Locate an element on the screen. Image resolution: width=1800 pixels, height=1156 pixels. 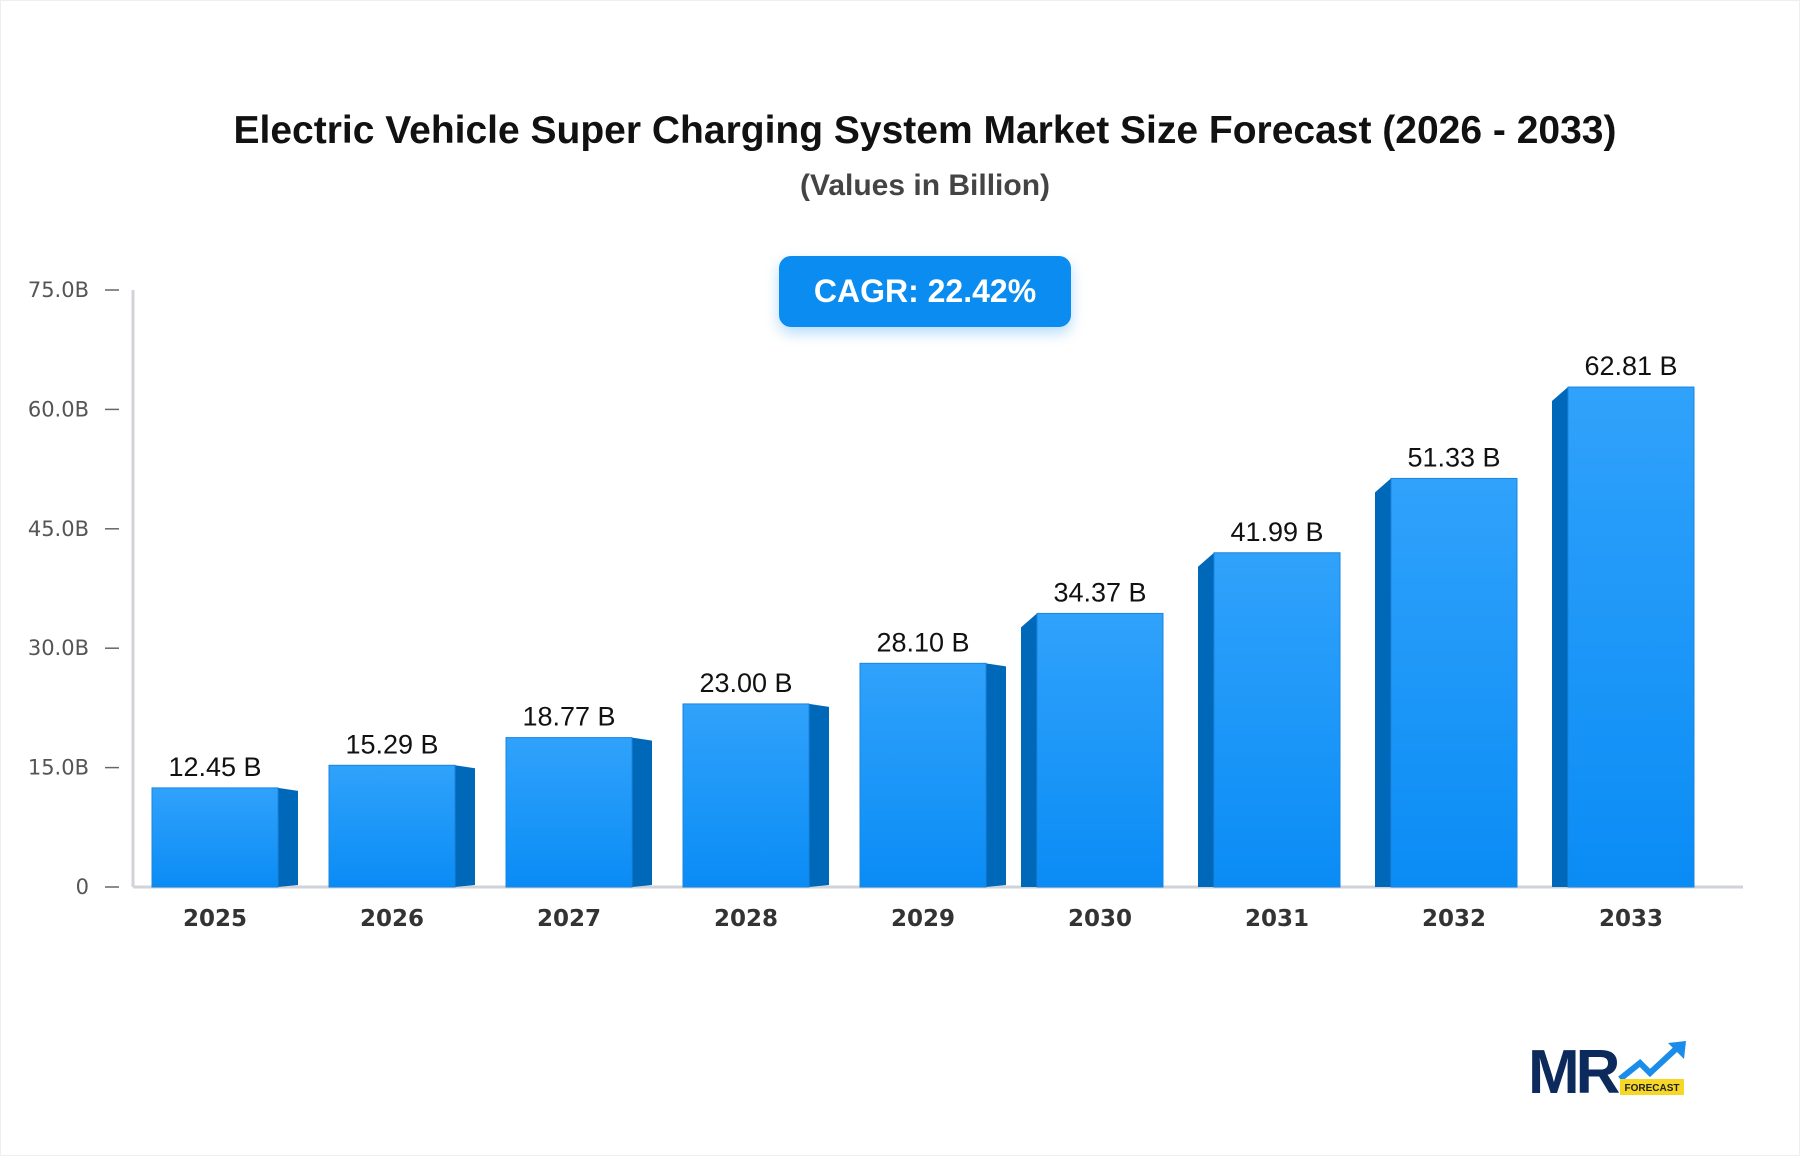
y-tick-label: 0 is located at coordinates (82, 887).